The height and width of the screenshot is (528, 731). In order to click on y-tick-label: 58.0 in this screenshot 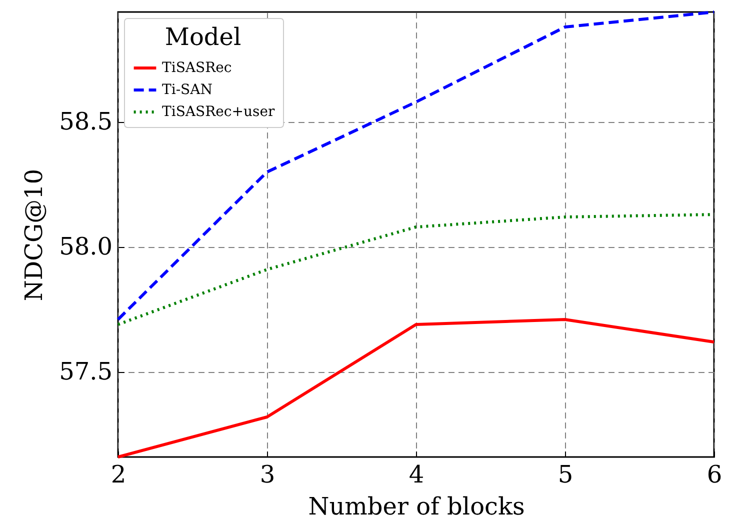, I will do `click(85, 246)`.